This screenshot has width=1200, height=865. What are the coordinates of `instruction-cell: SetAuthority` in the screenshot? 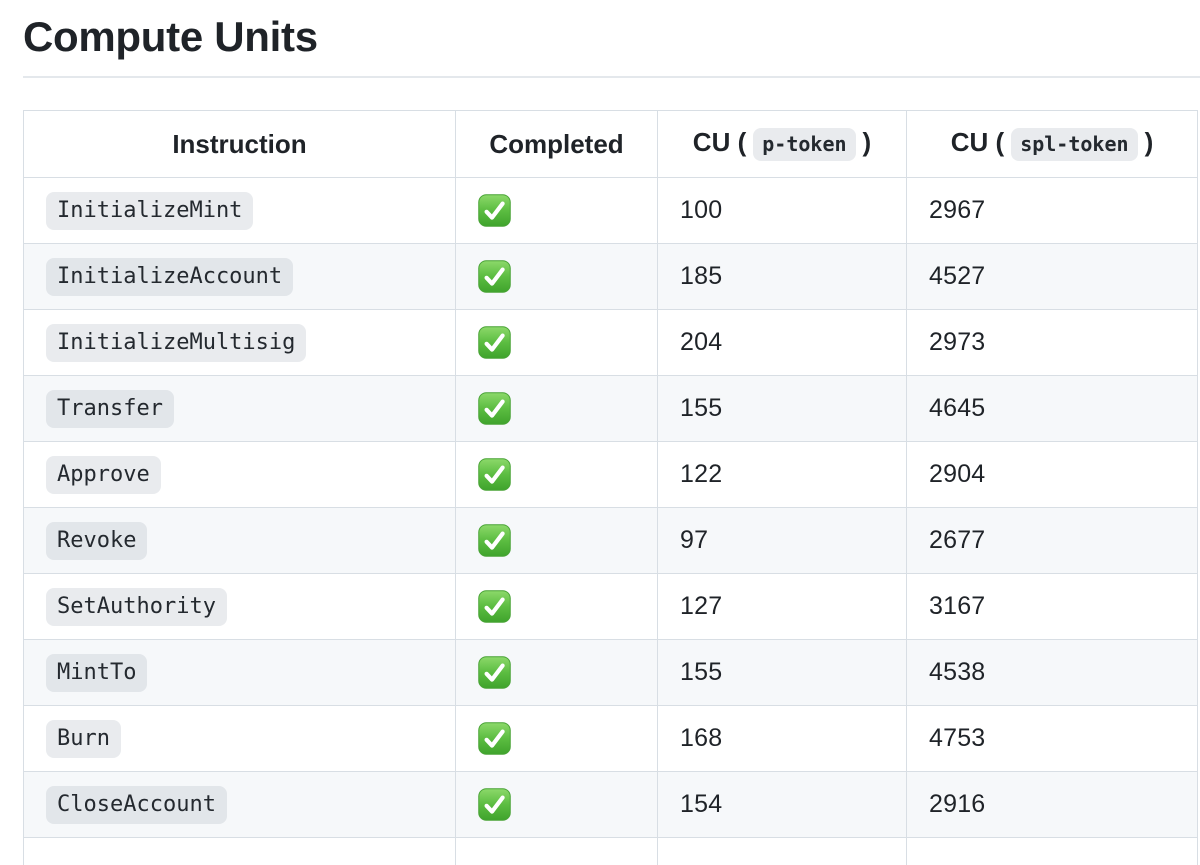 It's located at (239, 607).